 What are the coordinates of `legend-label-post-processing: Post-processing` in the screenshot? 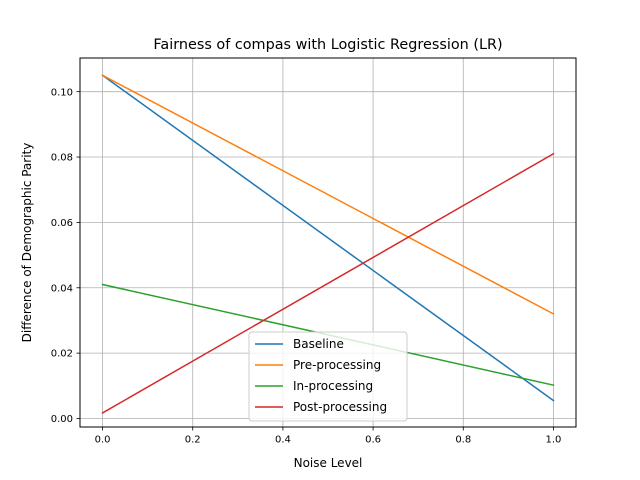 It's located at (340, 407).